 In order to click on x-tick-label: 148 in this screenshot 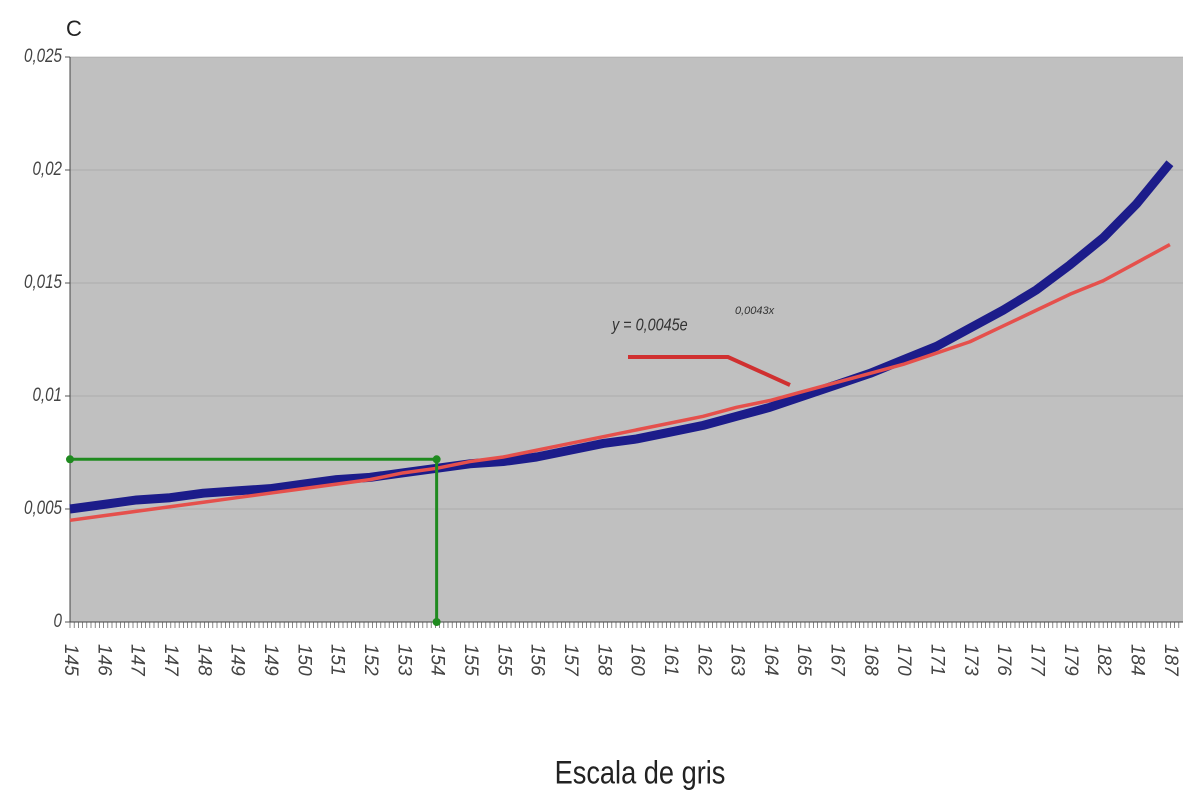, I will do `click(203, 660)`.